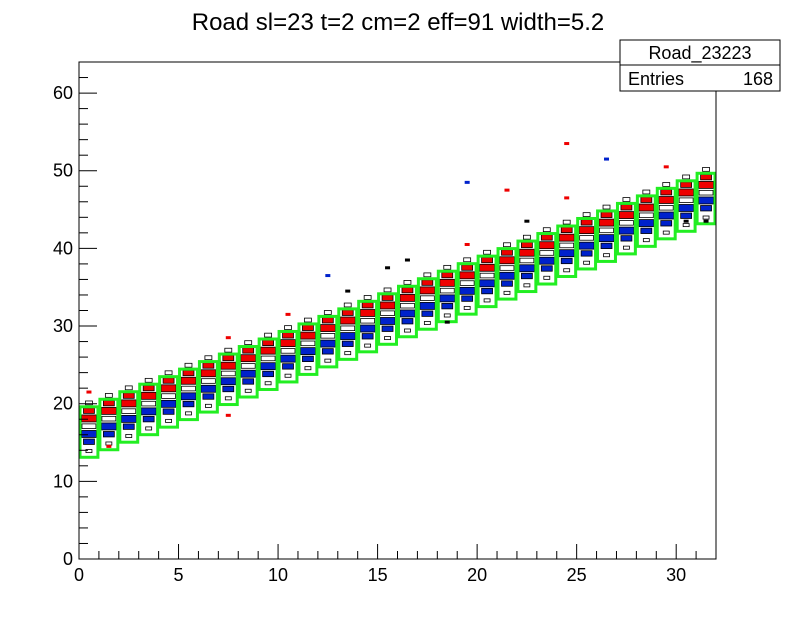  Describe the element at coordinates (378, 575) in the screenshot. I see `x-tick-label: 15` at that location.